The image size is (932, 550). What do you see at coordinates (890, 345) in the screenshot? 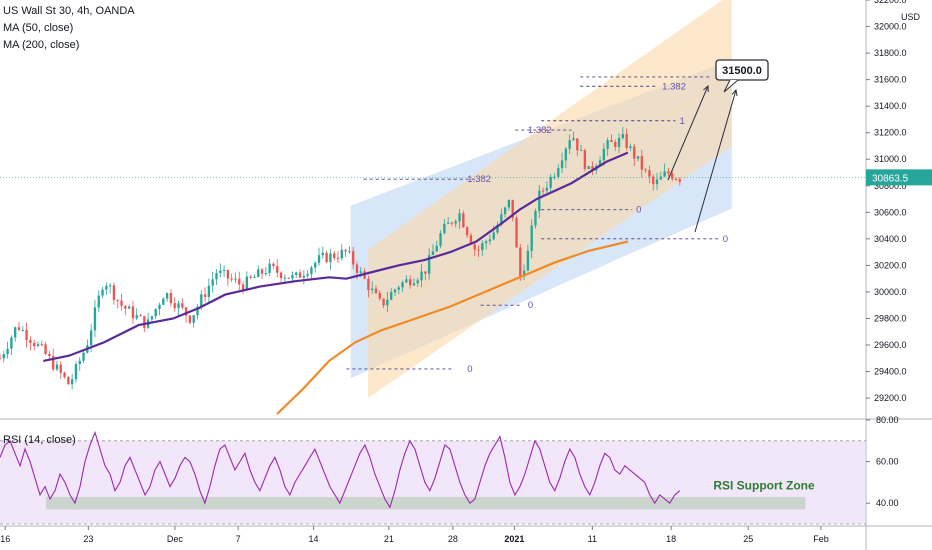
I see `y-tick-label: 29600.0` at bounding box center [890, 345].